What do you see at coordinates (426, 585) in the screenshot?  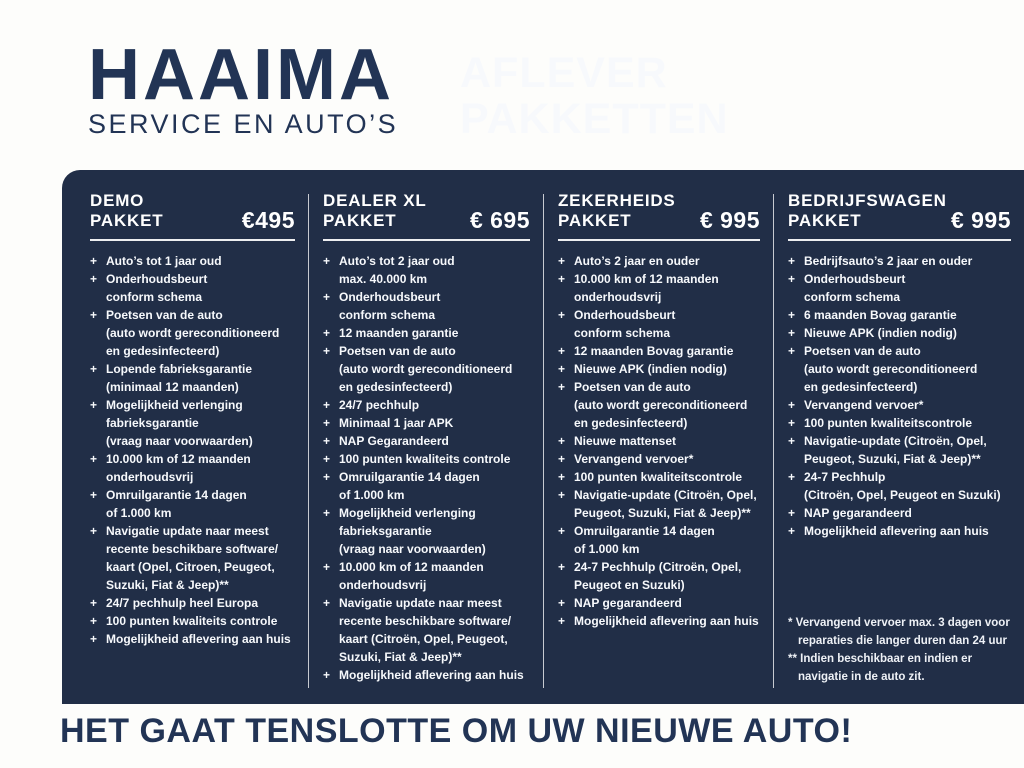 I see `feature-line: onderhoudsvrij` at bounding box center [426, 585].